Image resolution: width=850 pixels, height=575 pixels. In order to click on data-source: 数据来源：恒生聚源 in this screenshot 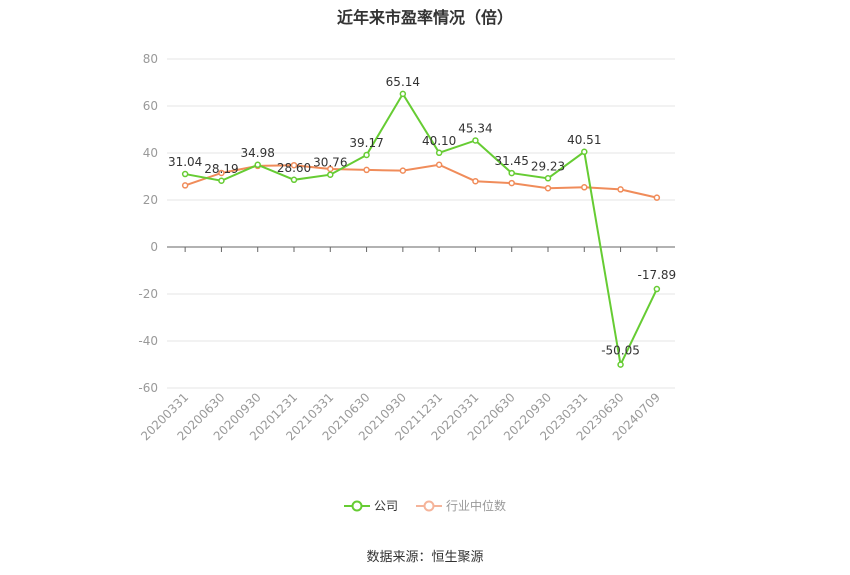, I will do `click(425, 557)`.